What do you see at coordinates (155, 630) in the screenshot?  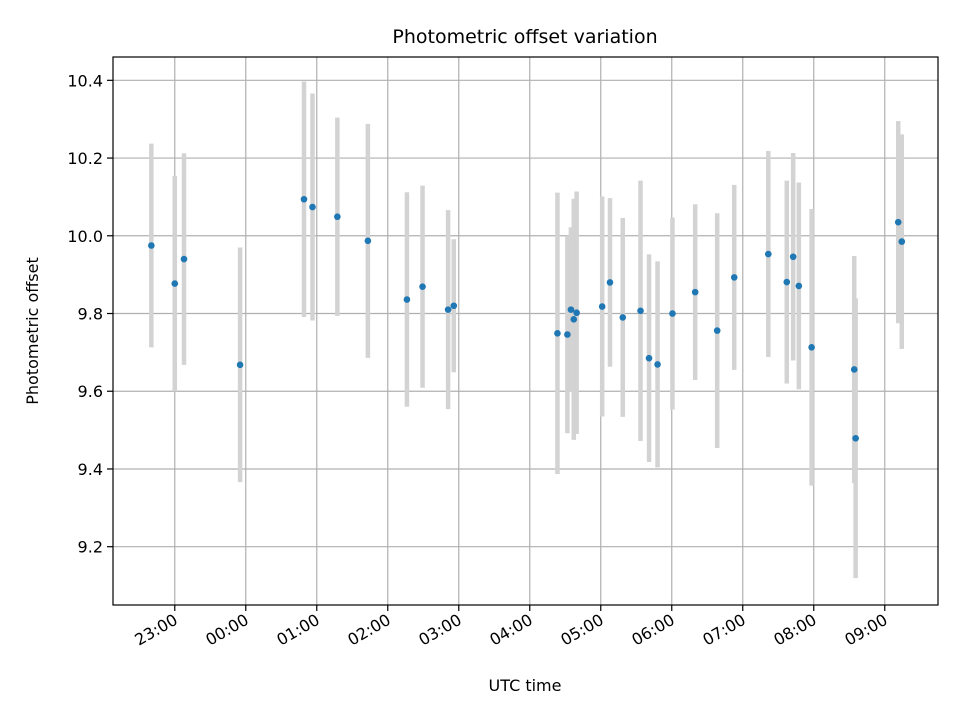 I see `x-tick-label: 23:00` at bounding box center [155, 630].